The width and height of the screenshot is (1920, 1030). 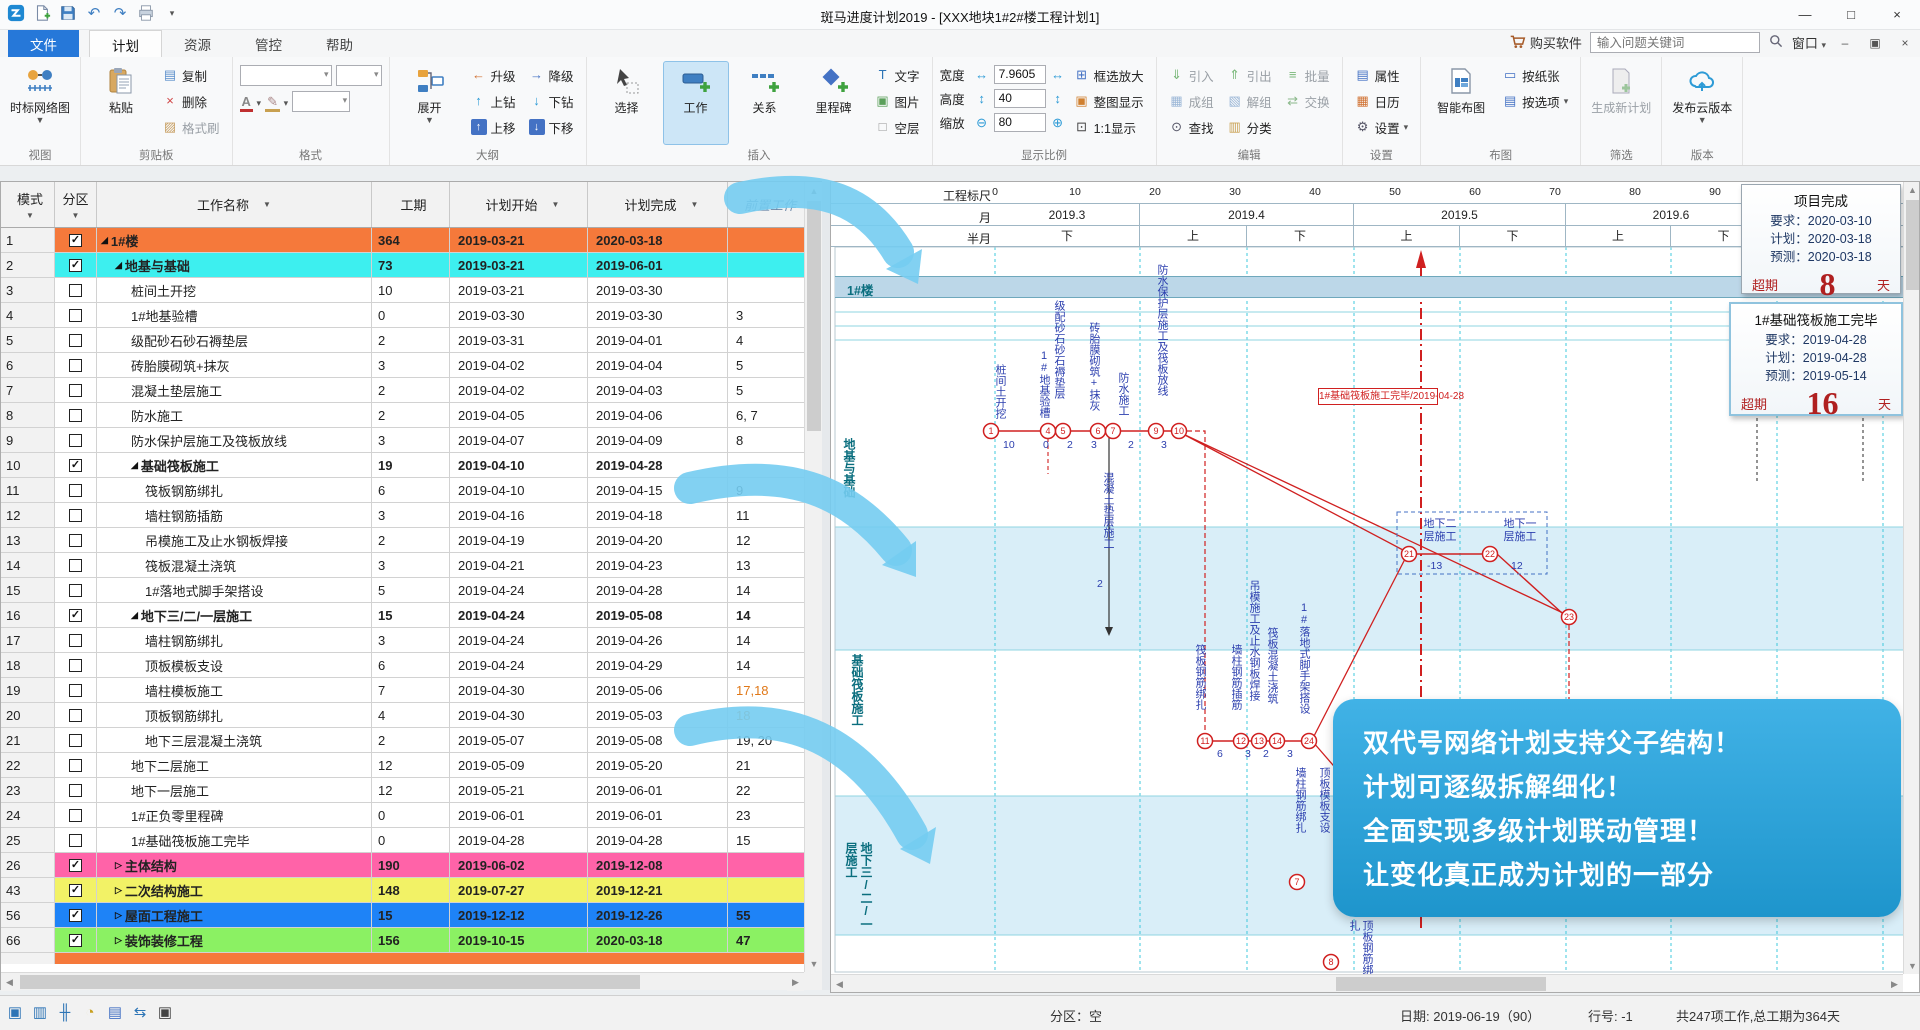 What do you see at coordinates (1911, 190) in the screenshot?
I see `scroll-up-icon: ▲` at bounding box center [1911, 190].